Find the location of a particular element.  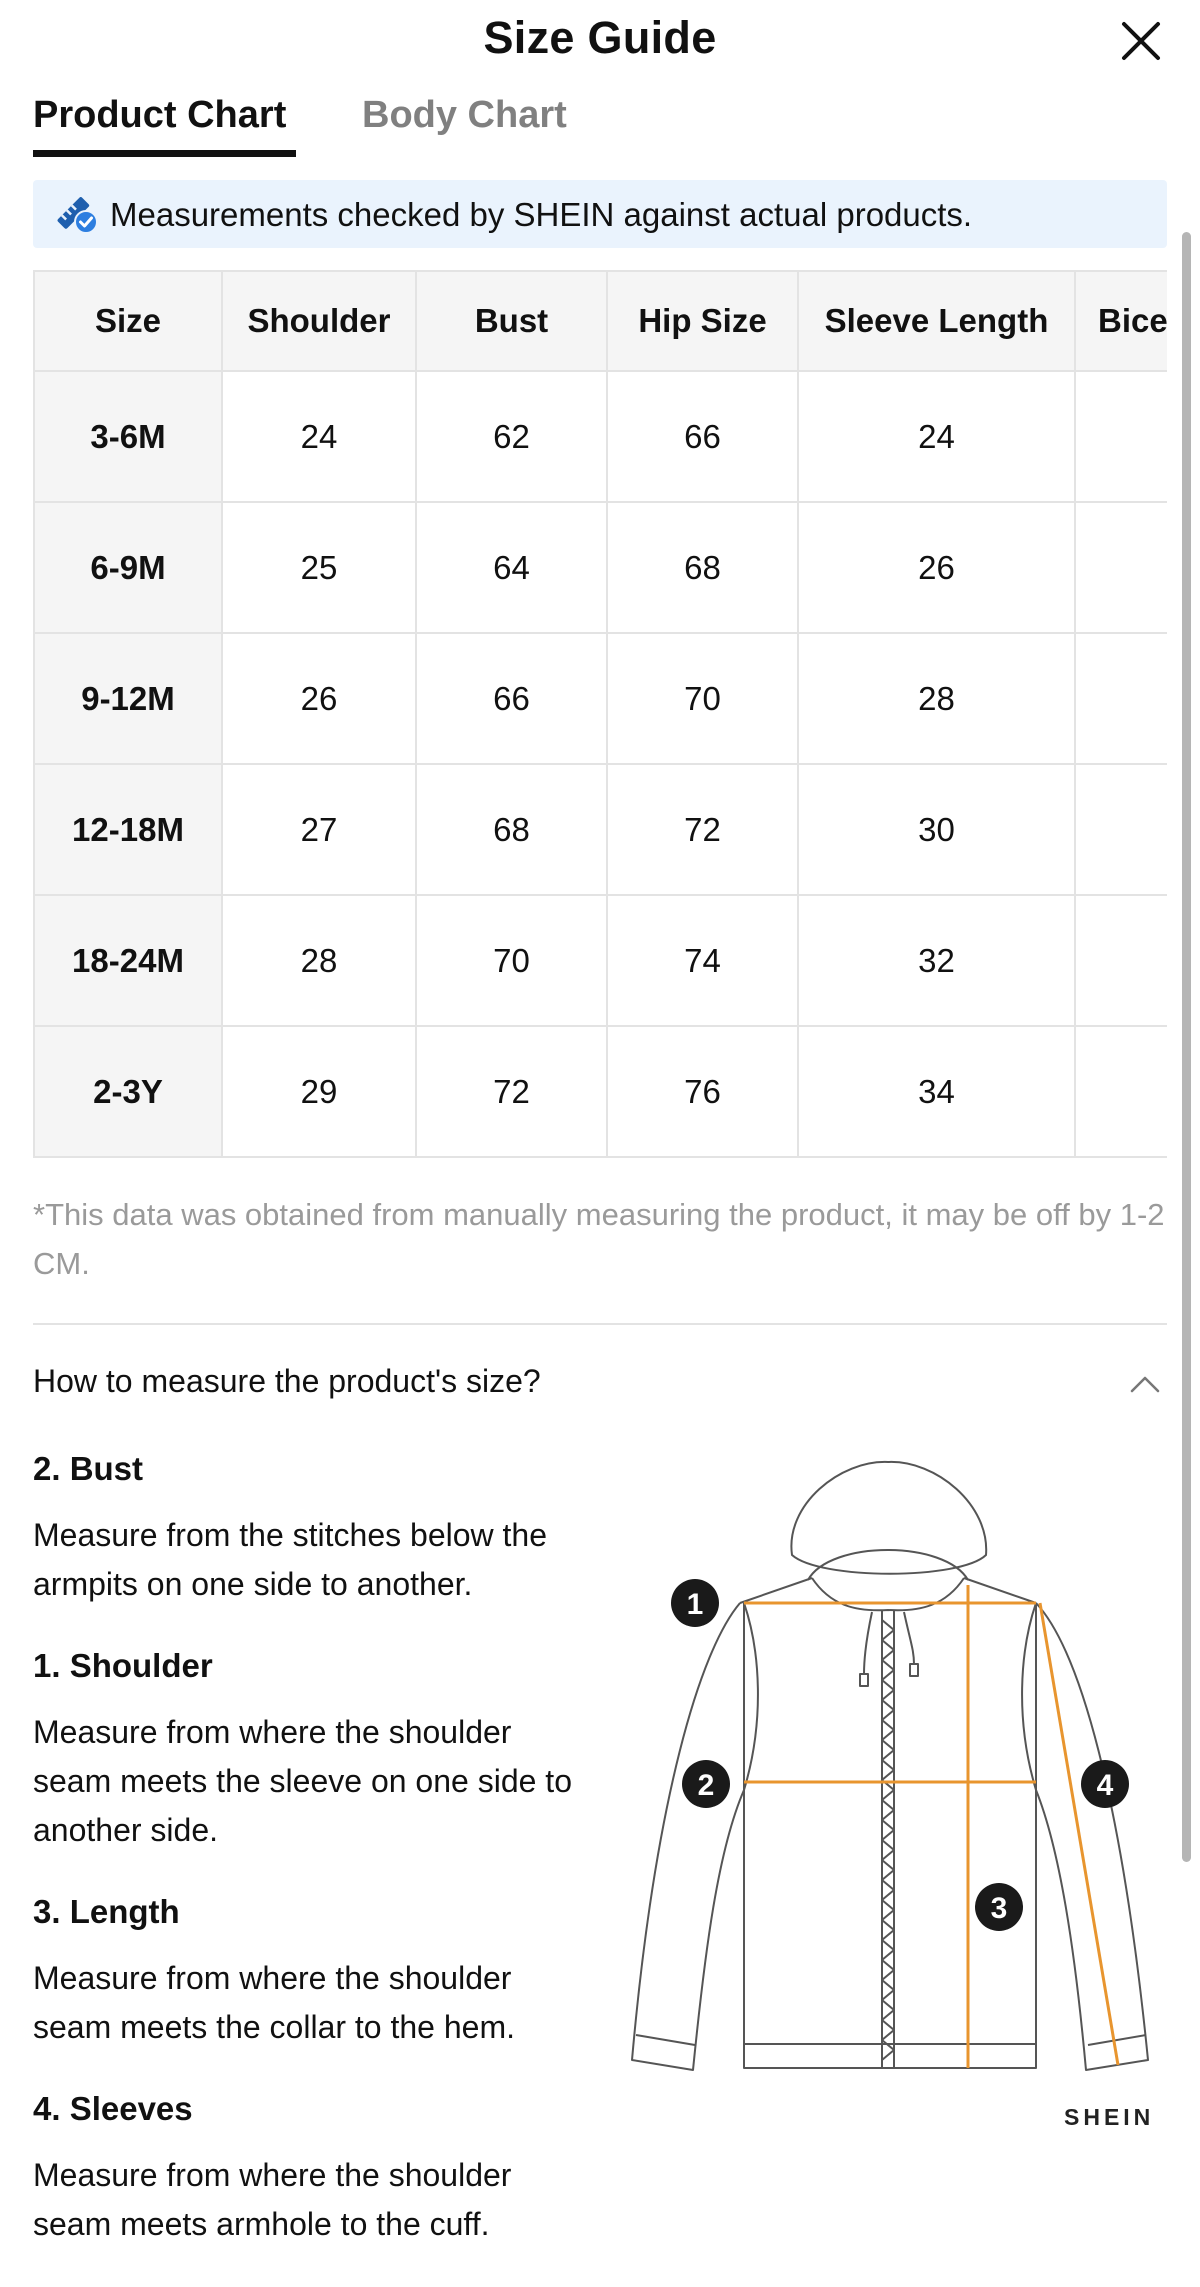

marker-4: 4 is located at coordinates (1105, 1784).